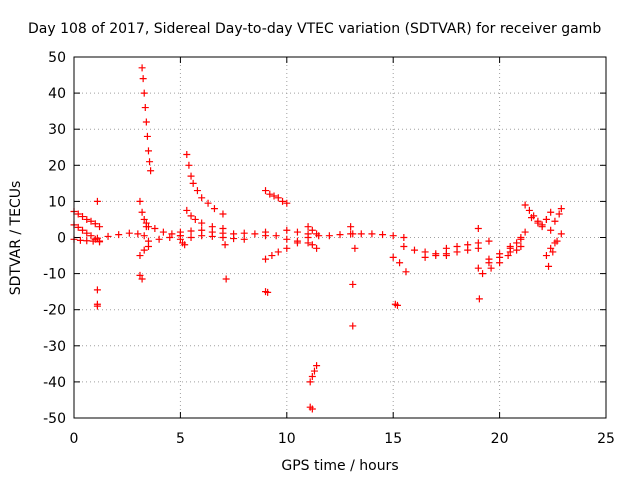  What do you see at coordinates (353, 305) in the screenshot?
I see `series-arc-ac` at bounding box center [353, 305].